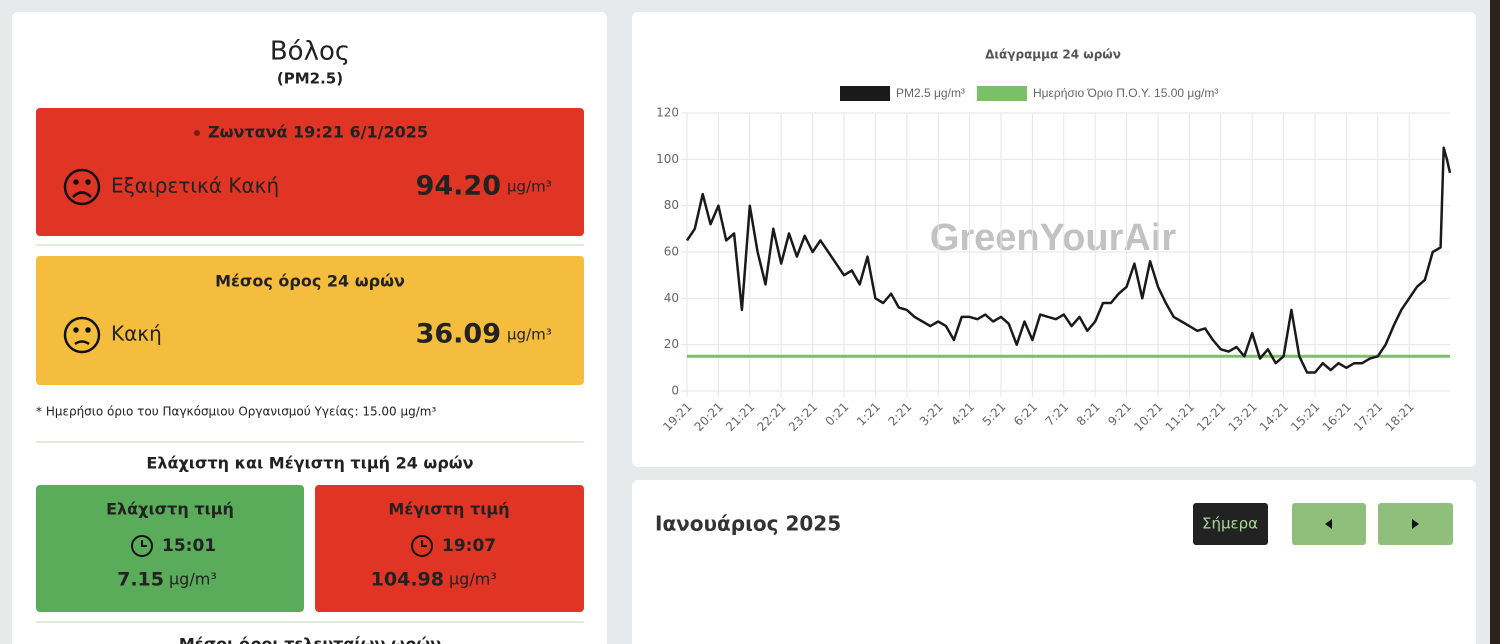  Describe the element at coordinates (170, 509) in the screenshot. I see `min-label: Ελάχιστη τιμή` at that location.